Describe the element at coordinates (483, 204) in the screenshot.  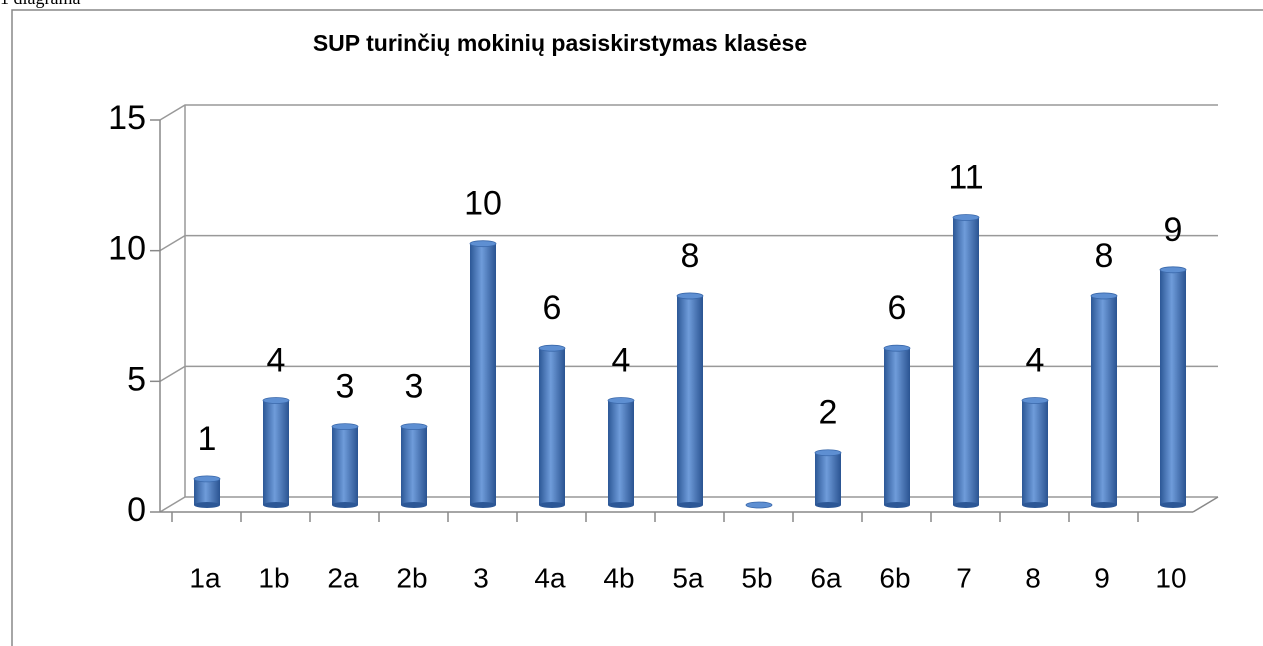
I see `data-label: 10` at that location.